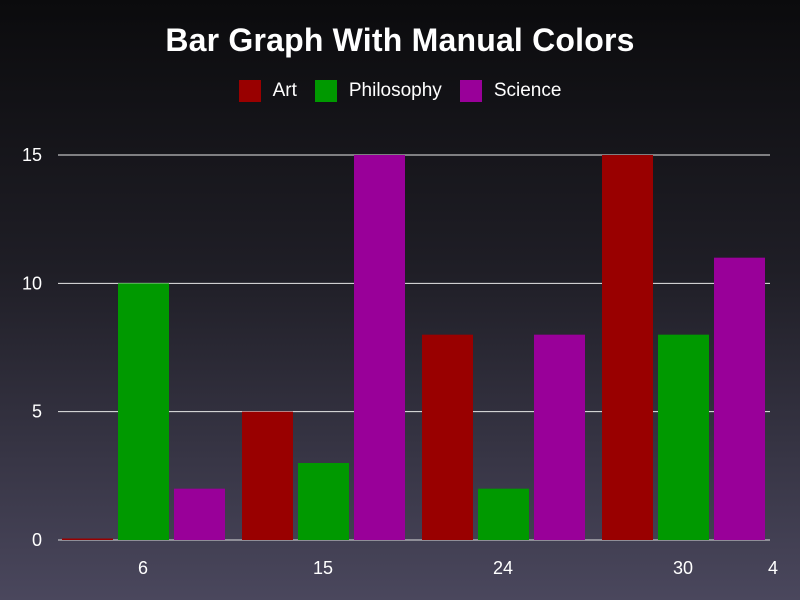 The width and height of the screenshot is (800, 600). What do you see at coordinates (470, 91) in the screenshot?
I see `legend-swatch-science` at bounding box center [470, 91].